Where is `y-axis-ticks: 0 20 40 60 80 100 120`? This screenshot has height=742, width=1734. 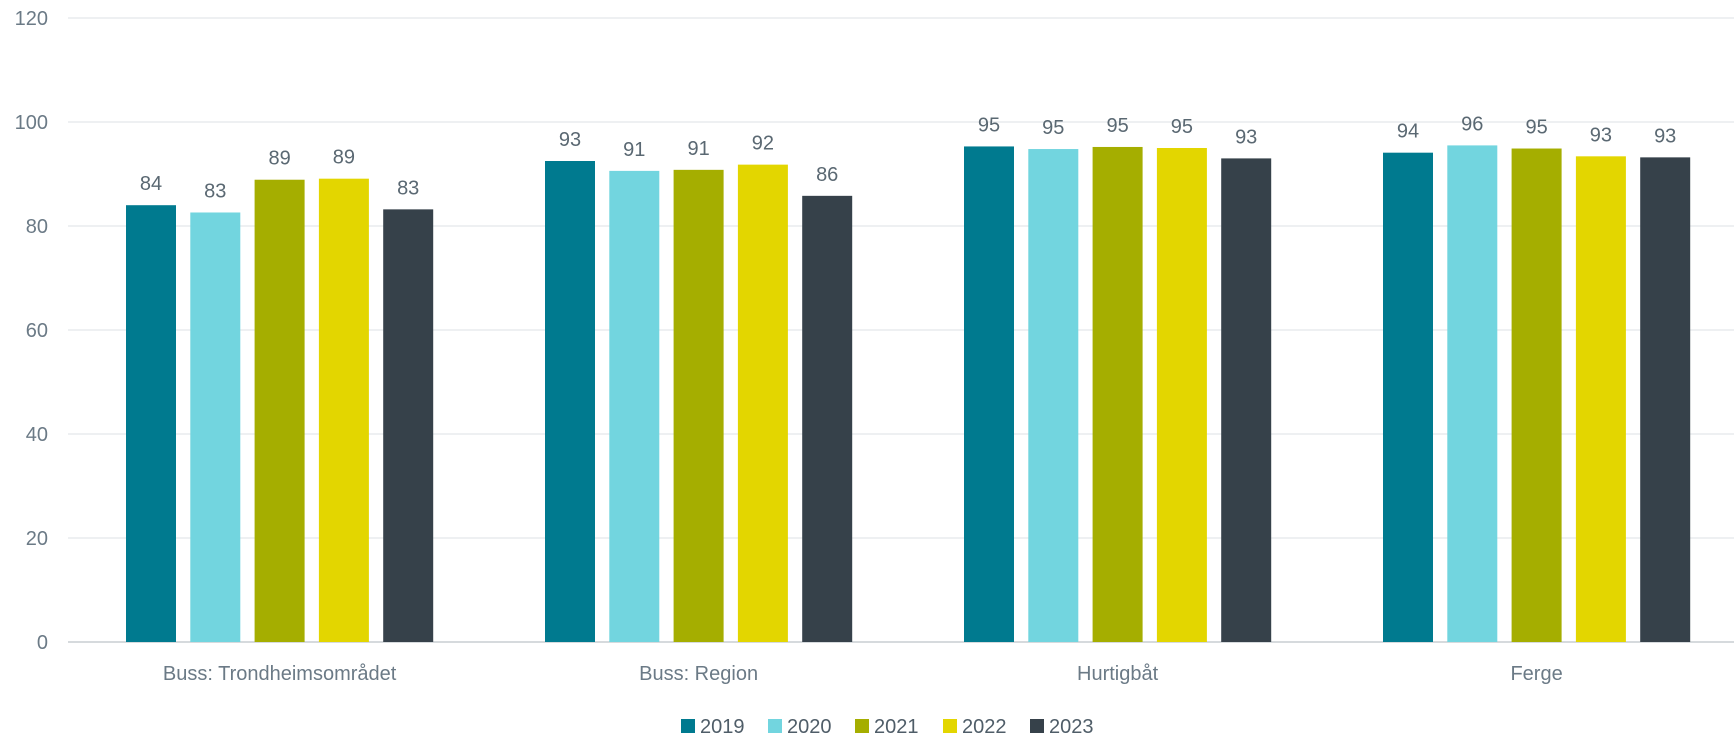 y-axis-ticks: 0 20 40 60 80 100 120 is located at coordinates (31, 331).